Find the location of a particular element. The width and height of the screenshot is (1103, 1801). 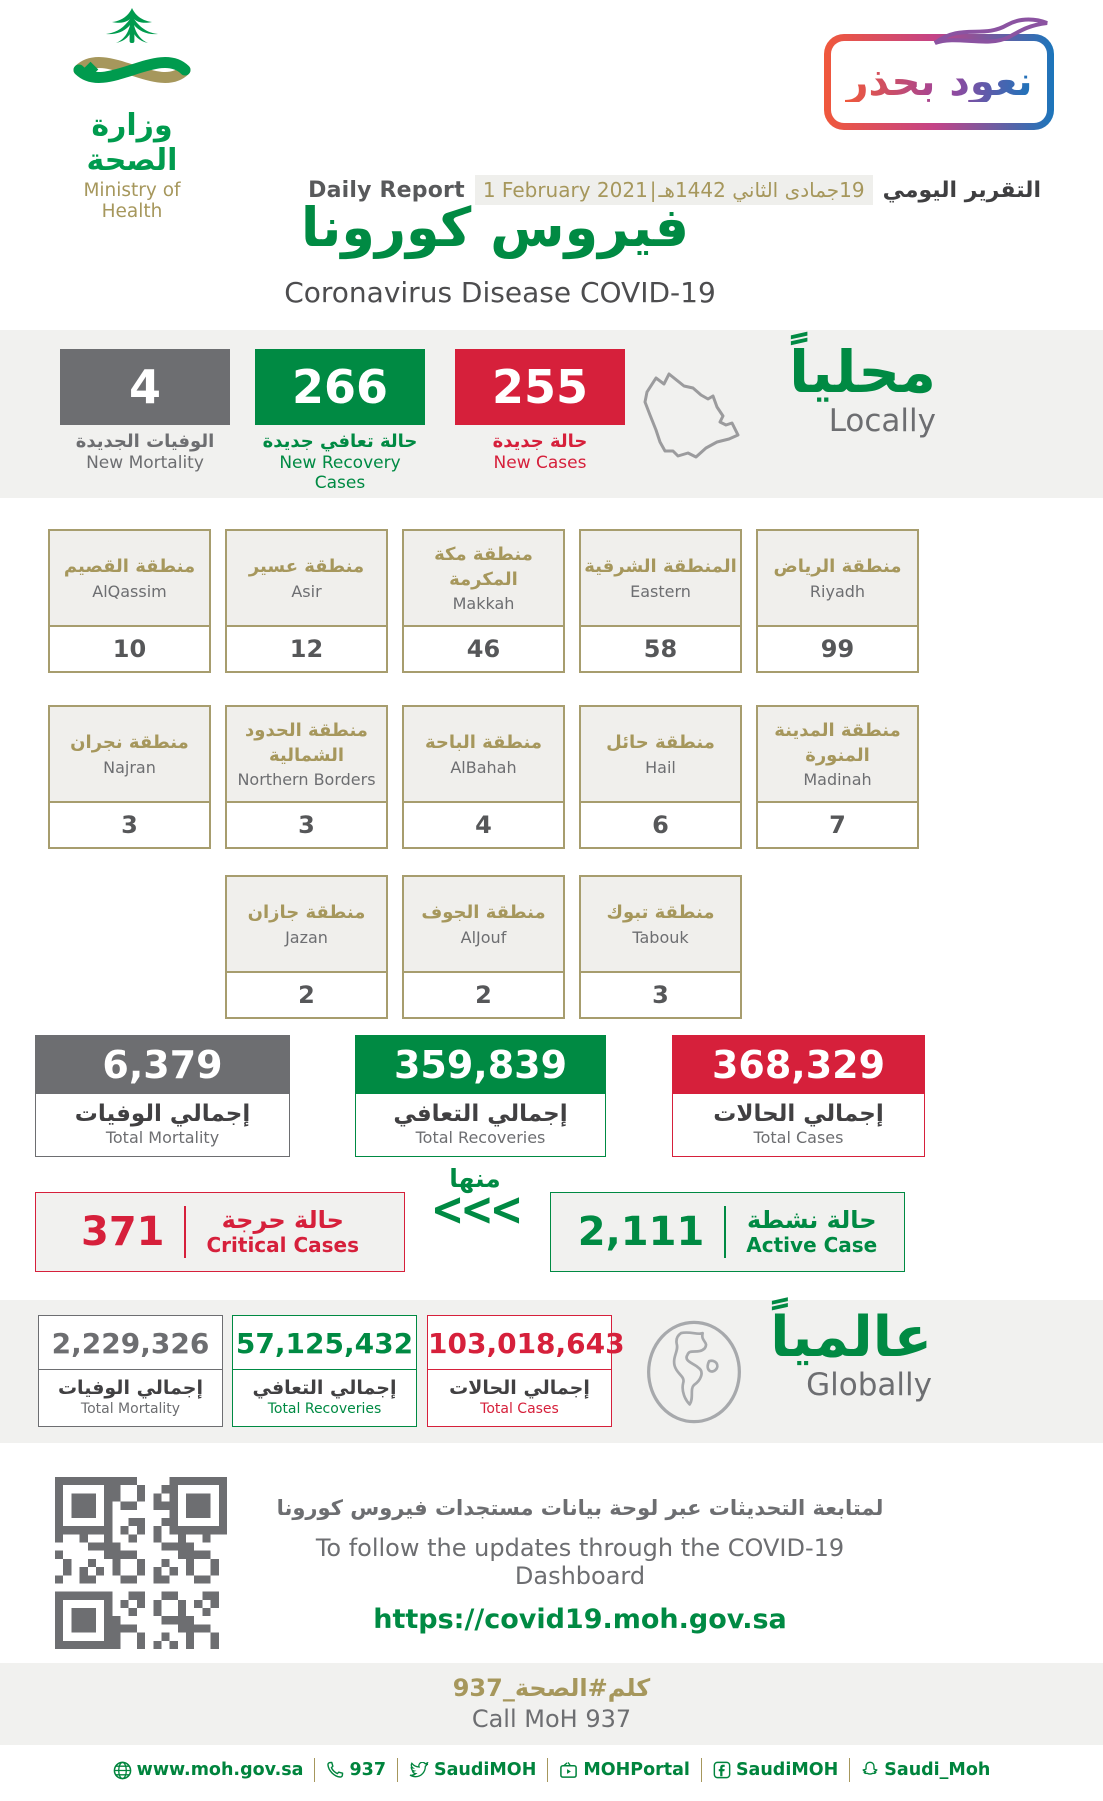

new-recoveries-stat: 266 حالة تعافي جديدة New Recovery Cases is located at coordinates (340, 421).